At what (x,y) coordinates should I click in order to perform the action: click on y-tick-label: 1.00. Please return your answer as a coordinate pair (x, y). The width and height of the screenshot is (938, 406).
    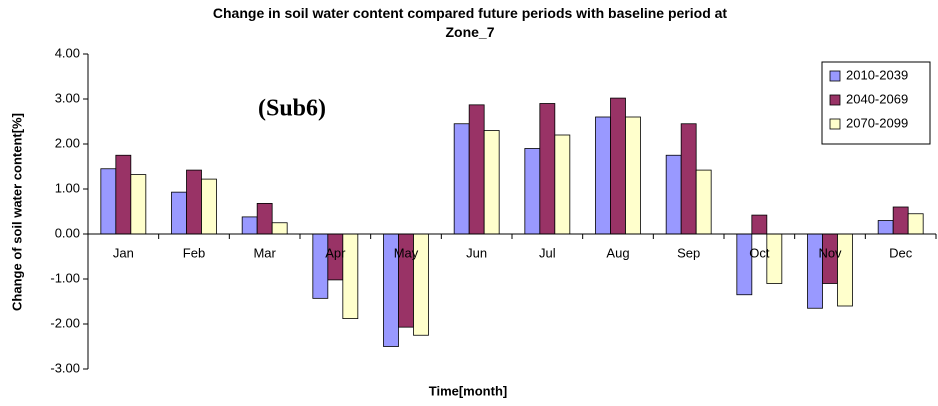
    Looking at the image, I should click on (67, 187).